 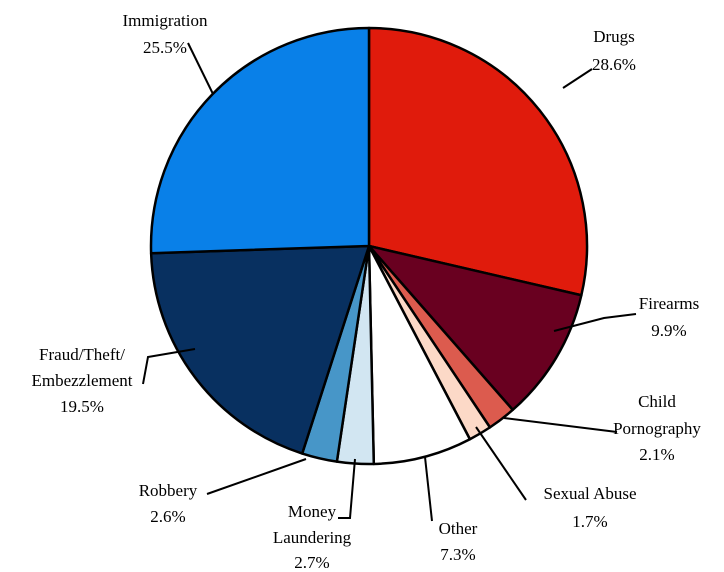 I want to click on slice-percent-firearms: 9.9%, so click(x=668, y=330).